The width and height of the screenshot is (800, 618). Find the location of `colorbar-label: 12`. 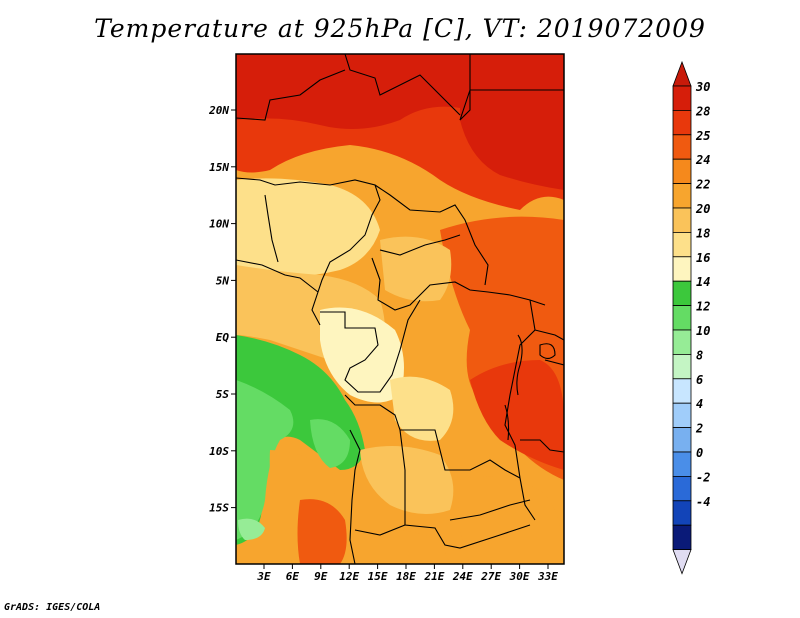

colorbar-label: 12 is located at coordinates (703, 307).